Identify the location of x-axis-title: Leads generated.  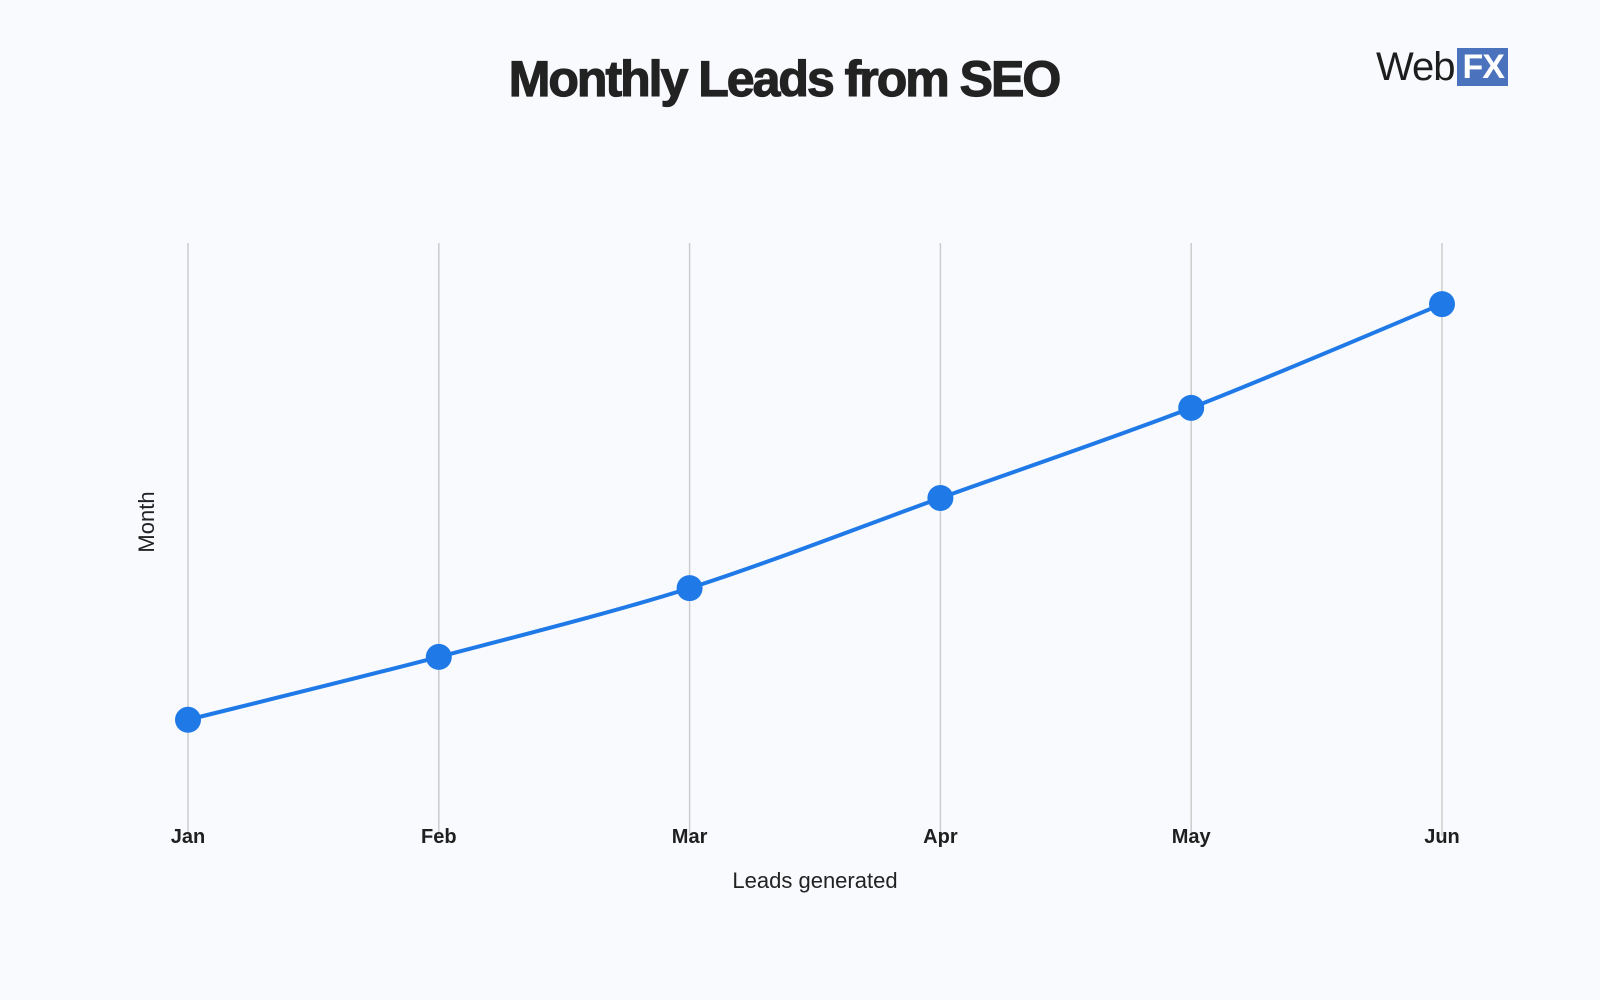
(815, 880).